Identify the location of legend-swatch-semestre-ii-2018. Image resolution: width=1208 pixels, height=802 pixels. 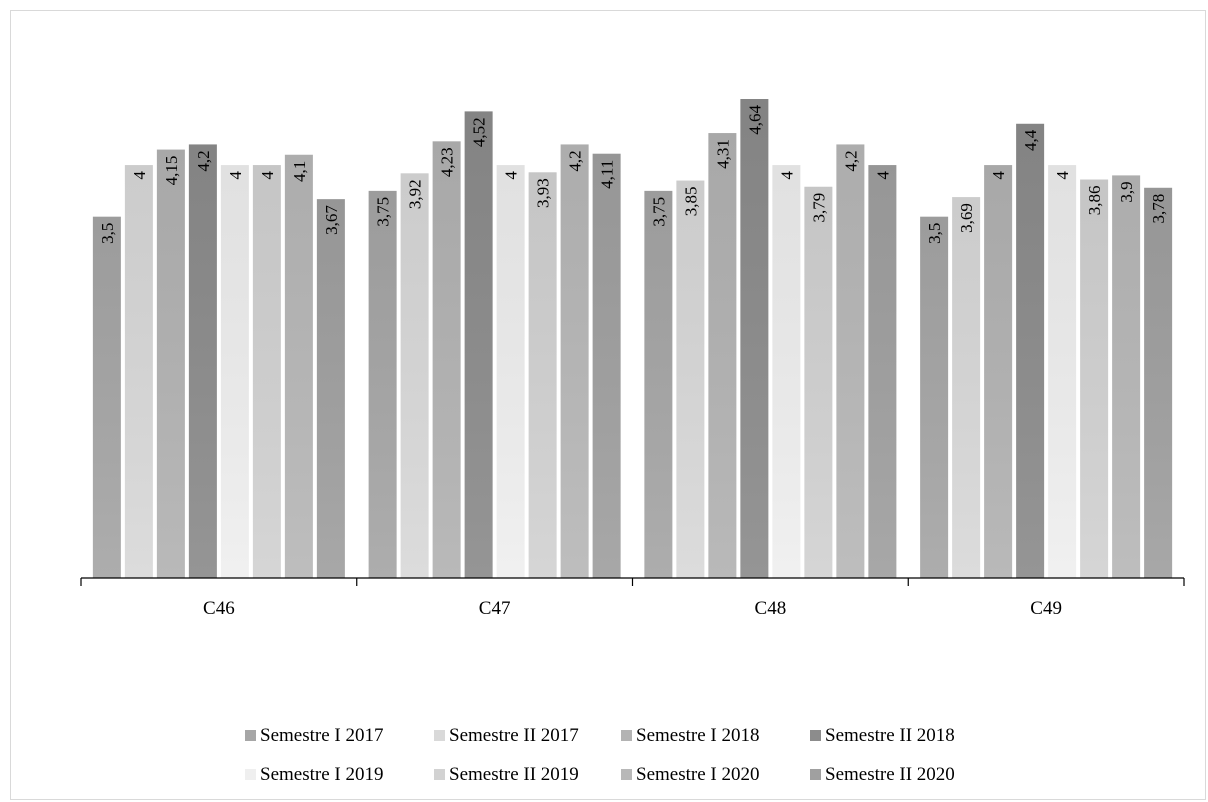
(815, 735).